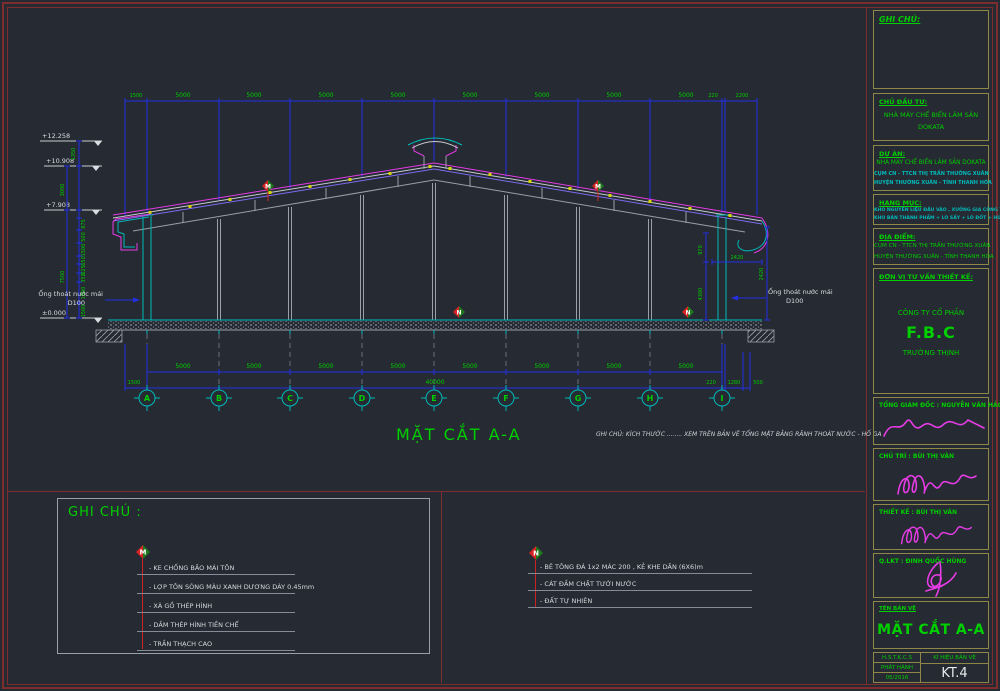  What do you see at coordinates (892, 154) in the screenshot?
I see `box-label: DỰ ÁN:` at bounding box center [892, 154].